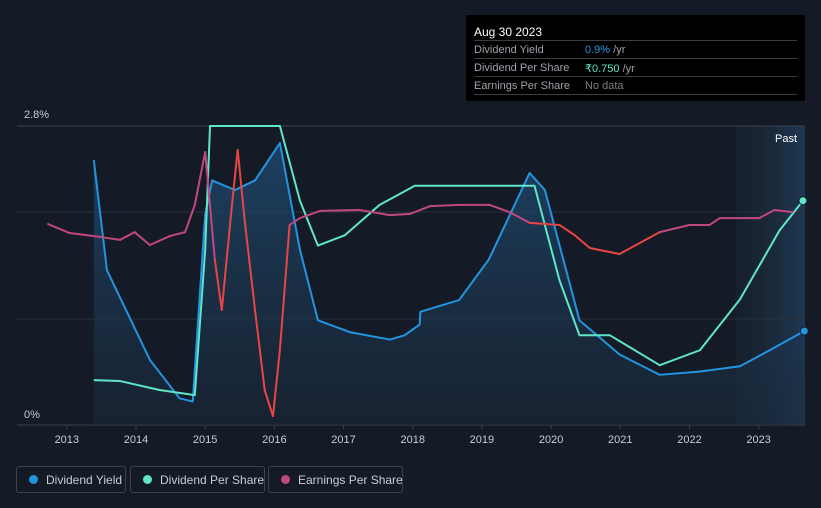 The image size is (821, 508). I want to click on x-tick-label: 2014, so click(136, 440).